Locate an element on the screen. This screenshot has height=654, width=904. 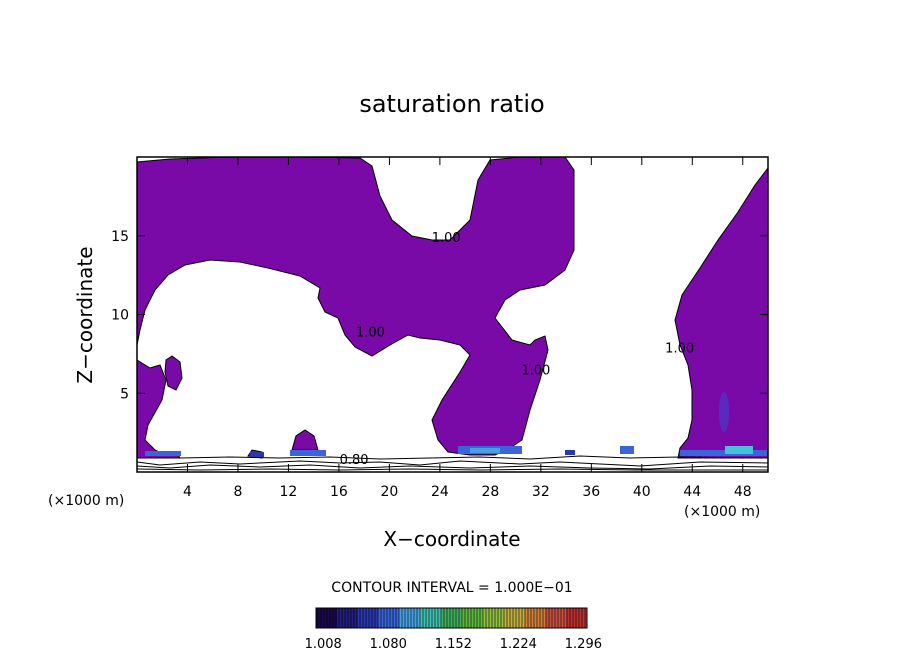
colorbar-stripes is located at coordinates (451, 618).